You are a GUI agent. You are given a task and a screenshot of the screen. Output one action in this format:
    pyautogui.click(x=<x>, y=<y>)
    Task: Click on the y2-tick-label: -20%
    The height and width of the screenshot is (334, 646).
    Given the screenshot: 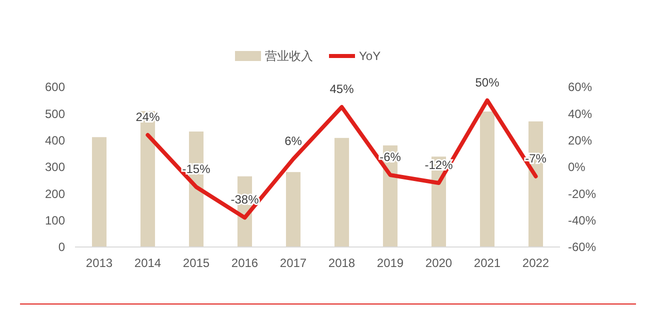 What is the action you would take?
    pyautogui.click(x=582, y=193)
    